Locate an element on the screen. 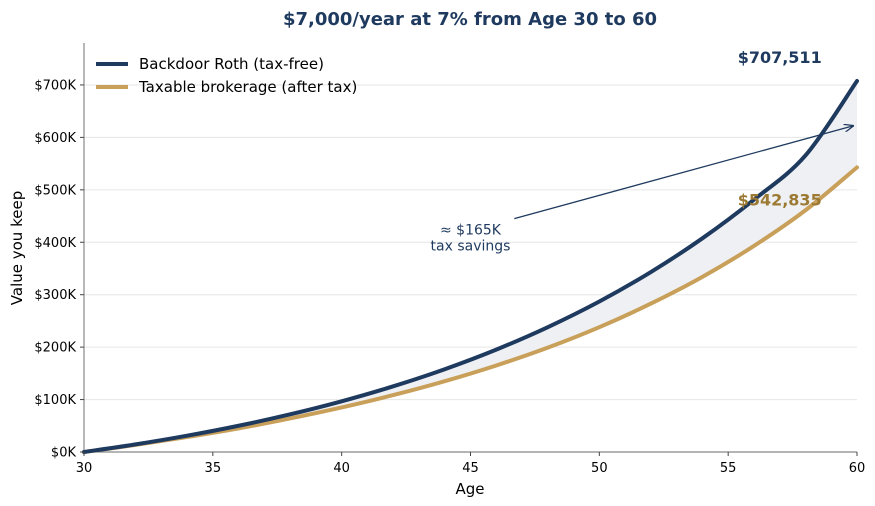  x-axis-label: Age is located at coordinates (469, 489).